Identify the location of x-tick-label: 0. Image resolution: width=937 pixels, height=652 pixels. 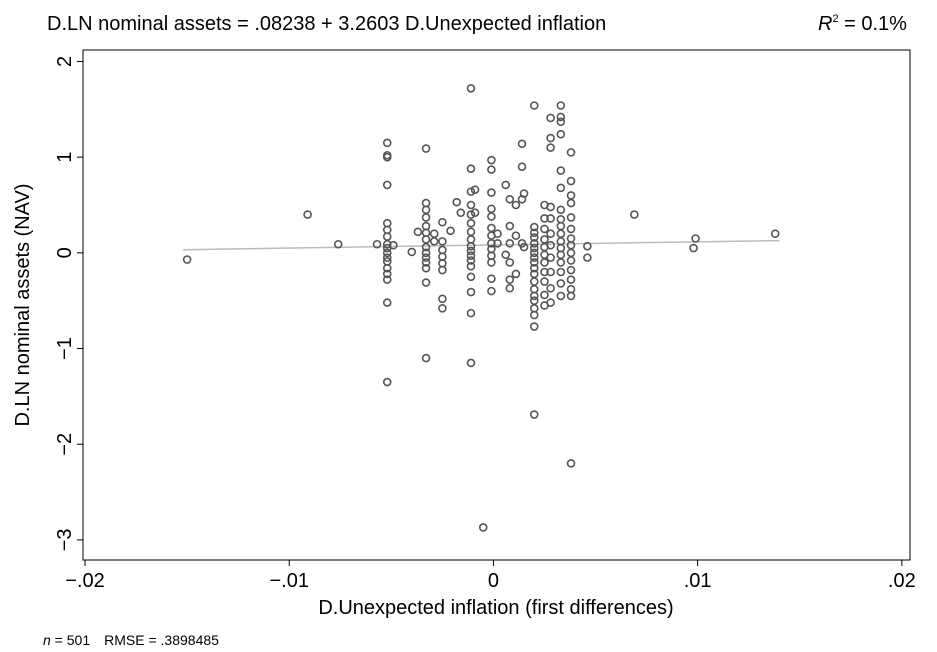
(493, 581).